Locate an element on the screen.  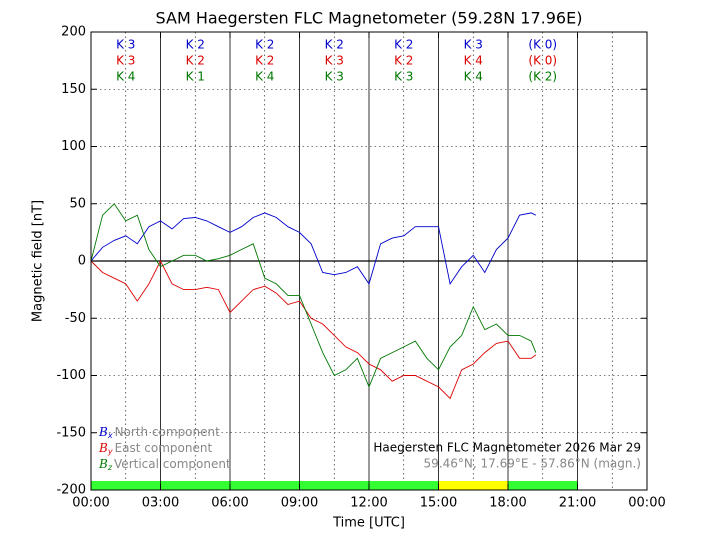
y-tick-label: -200 is located at coordinates (71, 490).